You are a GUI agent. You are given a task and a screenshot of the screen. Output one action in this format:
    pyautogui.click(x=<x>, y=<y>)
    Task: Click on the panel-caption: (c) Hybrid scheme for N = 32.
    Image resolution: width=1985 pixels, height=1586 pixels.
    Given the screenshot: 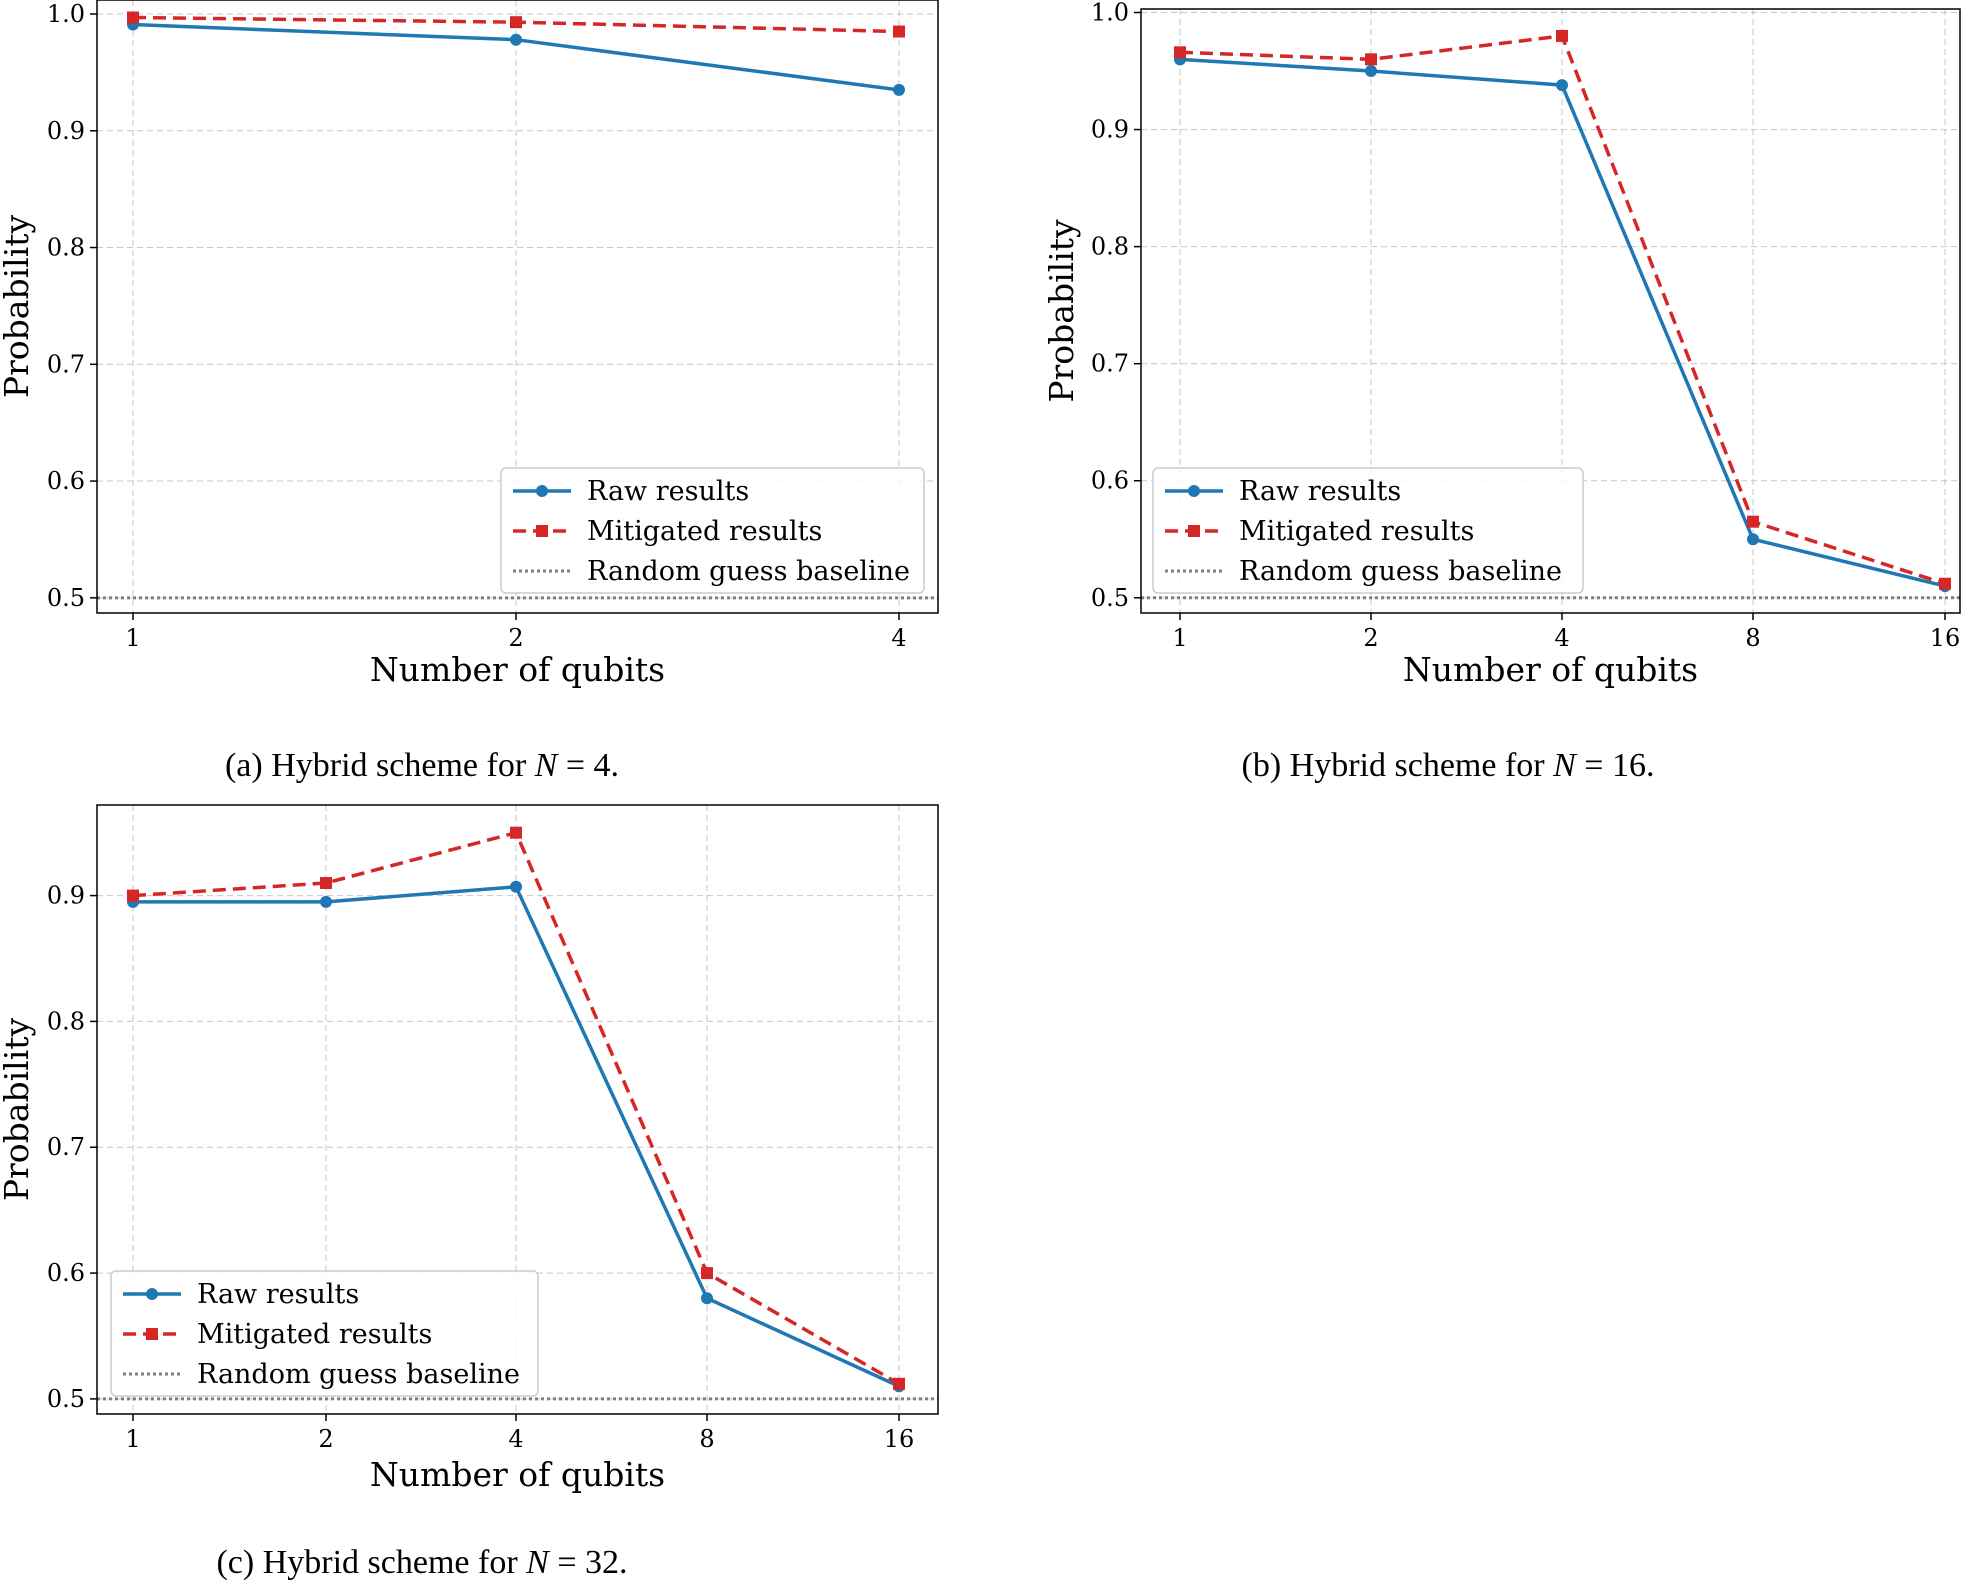 What is the action you would take?
    pyautogui.click(x=421, y=1562)
    